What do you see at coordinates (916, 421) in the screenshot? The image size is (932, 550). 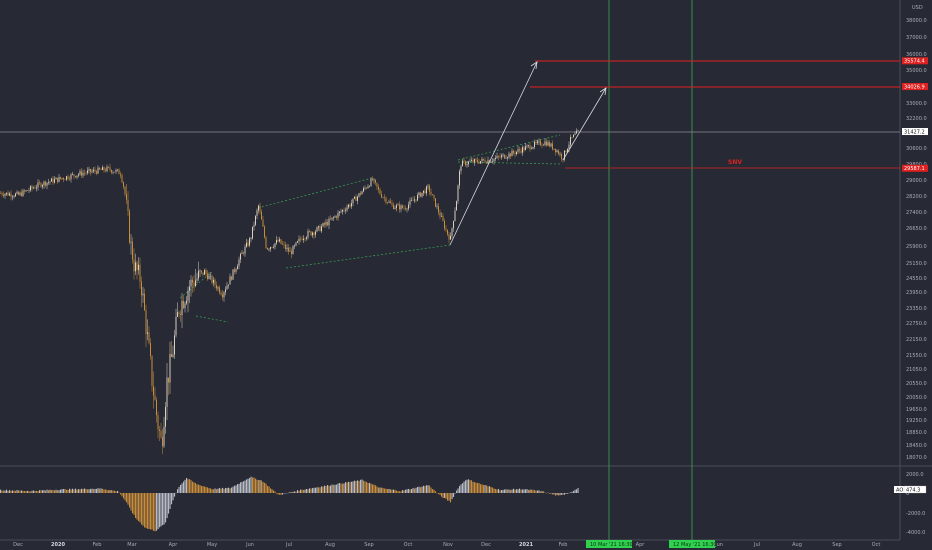 I see `price-axis-tick: 19250.0` at bounding box center [916, 421].